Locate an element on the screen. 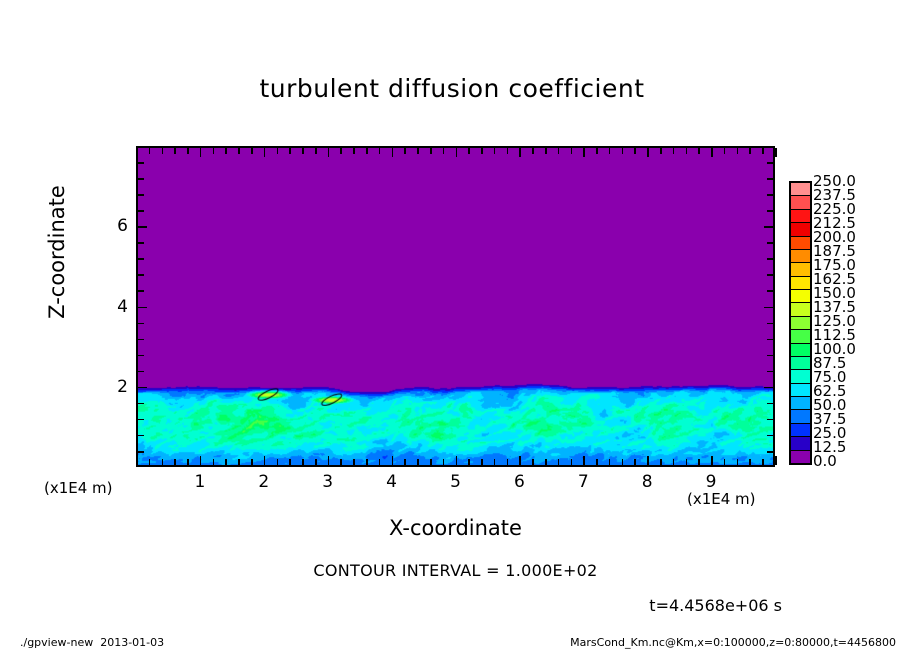  y-tick-label: 2 is located at coordinates (122, 386).